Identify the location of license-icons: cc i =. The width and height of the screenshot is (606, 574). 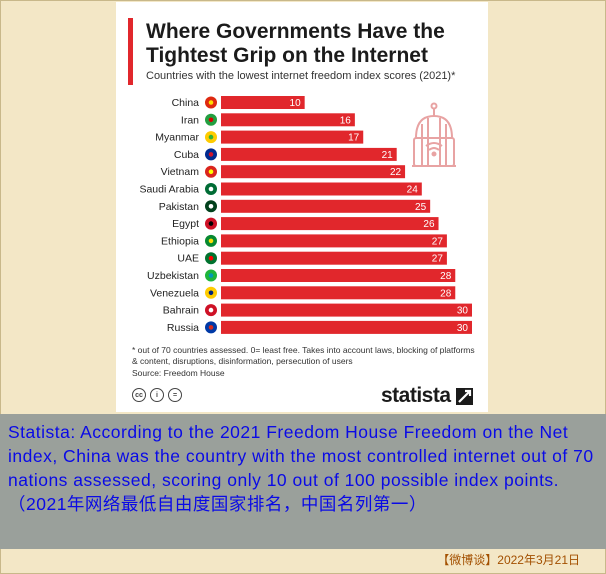
(157, 395).